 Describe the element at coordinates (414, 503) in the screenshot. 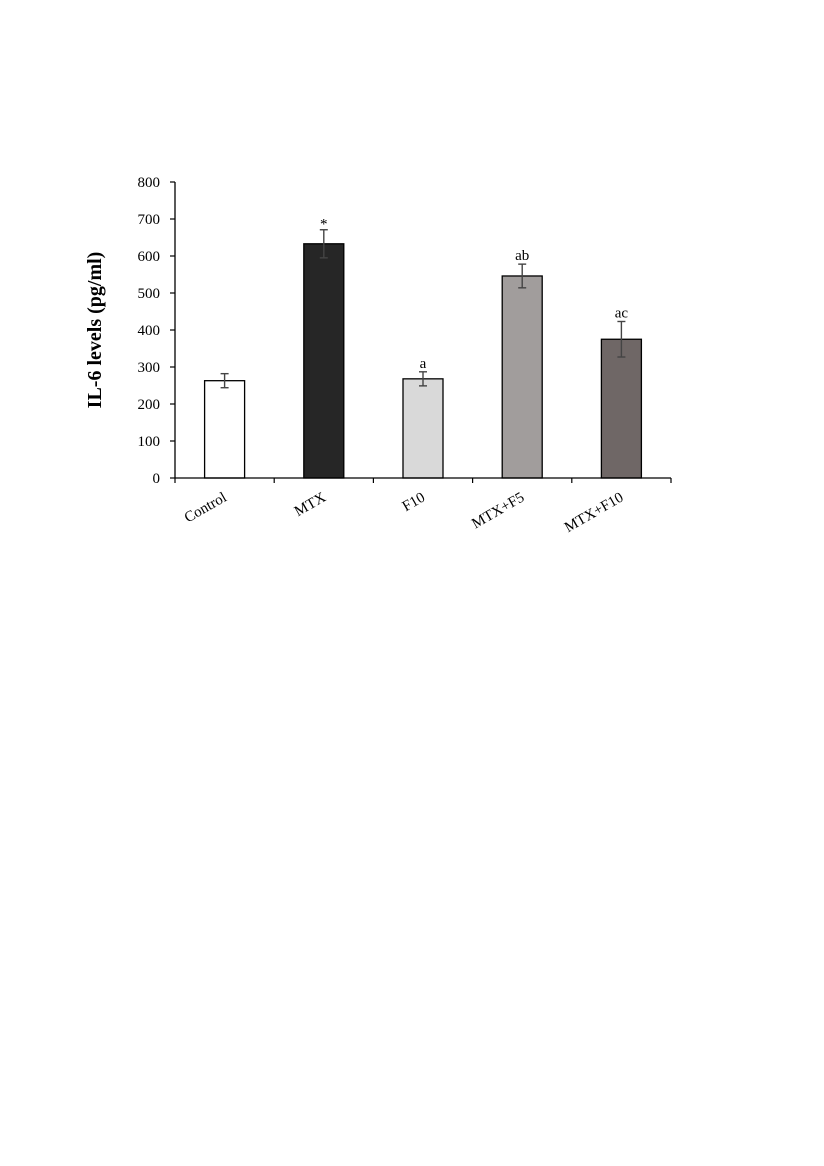

I see `category-label: F10` at that location.